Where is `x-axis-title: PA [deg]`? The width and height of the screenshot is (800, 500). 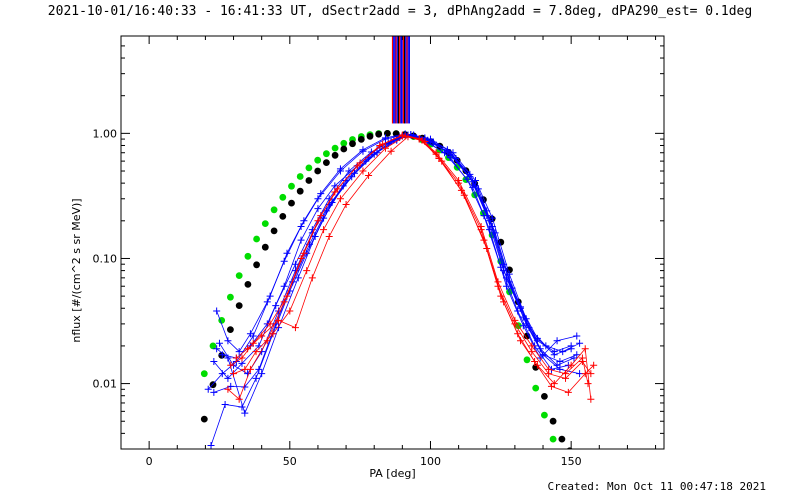
x-axis-title: PA [deg] is located at coordinates (392, 473).